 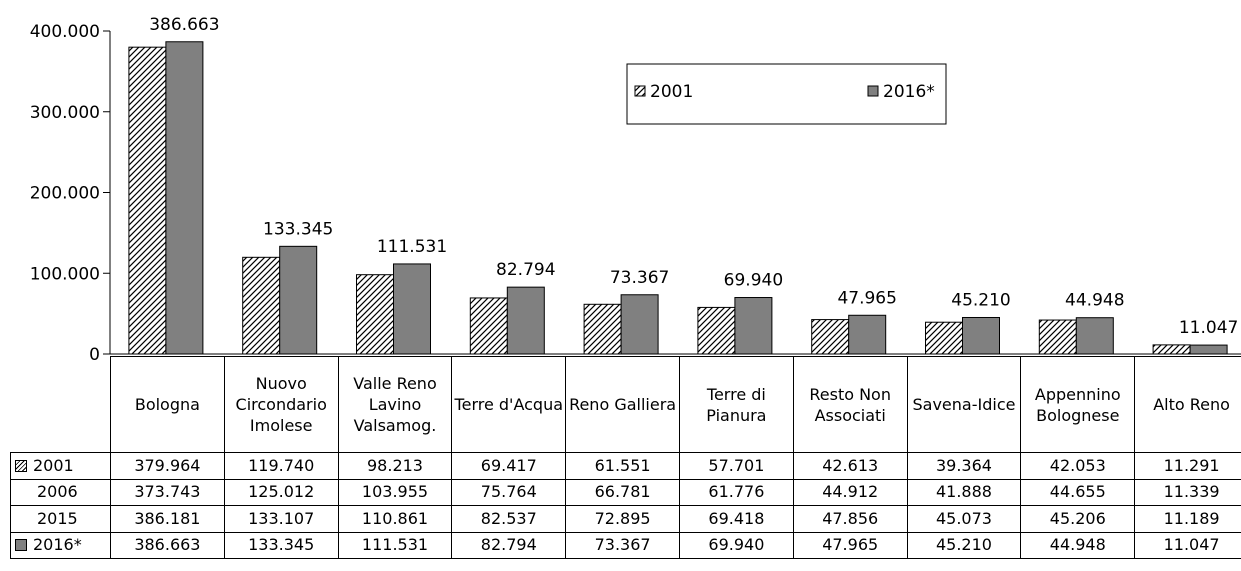 I want to click on table-cell: 69.417, so click(x=509, y=466).